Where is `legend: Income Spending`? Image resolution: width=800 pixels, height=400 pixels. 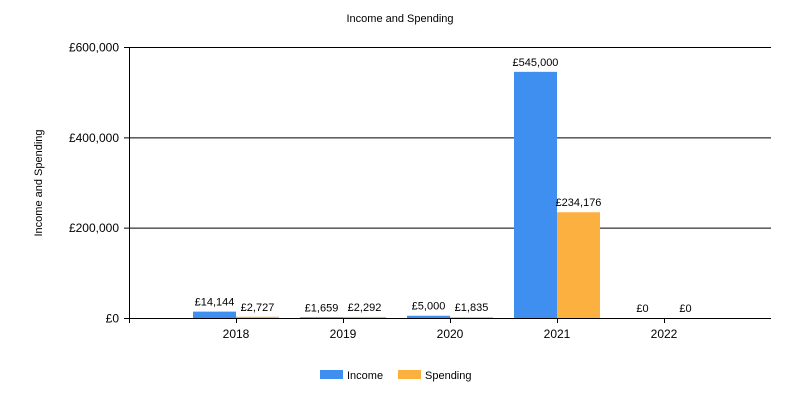 legend: Income Spending is located at coordinates (396, 376).